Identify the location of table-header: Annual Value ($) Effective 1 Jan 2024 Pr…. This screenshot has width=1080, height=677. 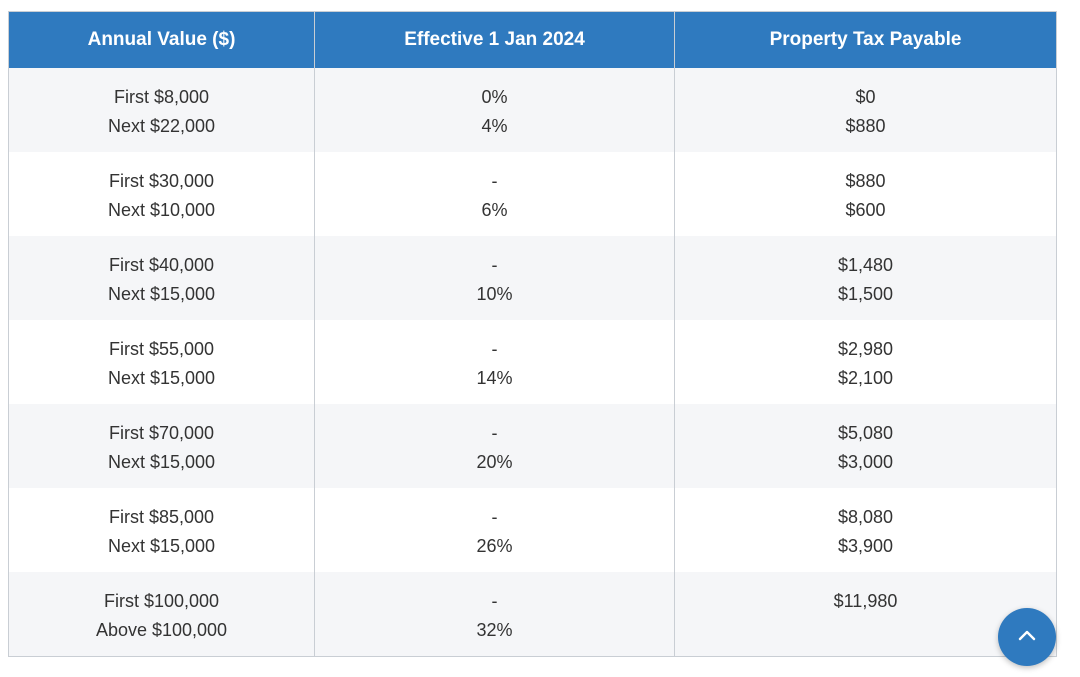
(532, 39).